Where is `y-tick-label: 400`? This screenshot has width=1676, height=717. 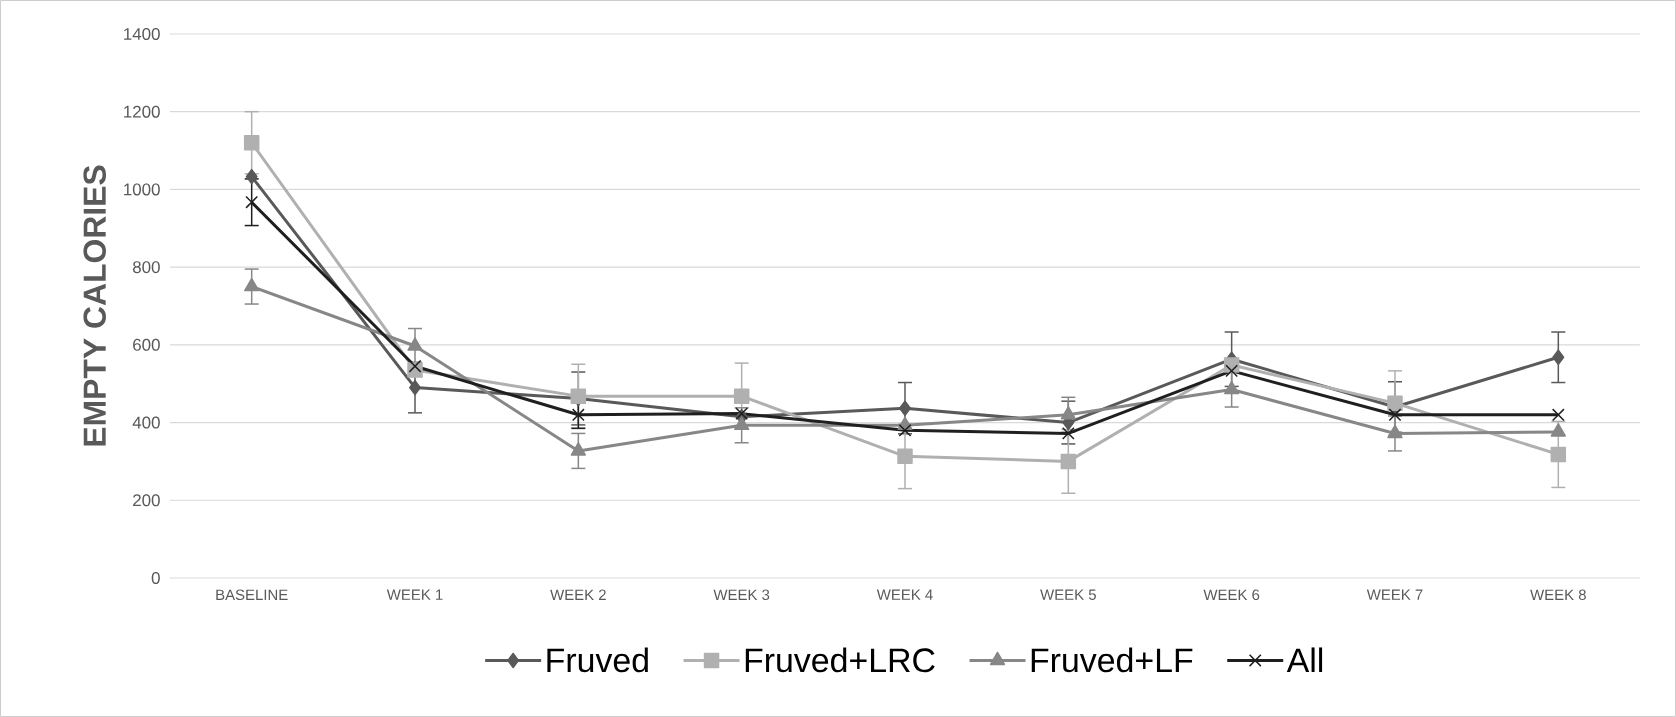
y-tick-label: 400 is located at coordinates (146, 422).